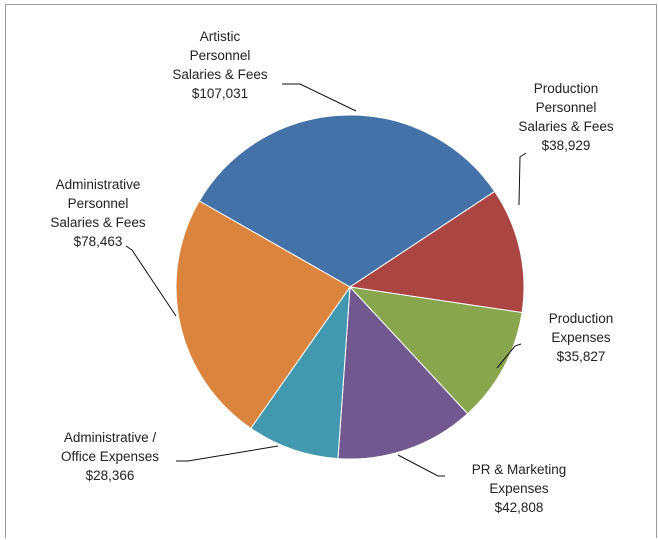 The height and width of the screenshot is (540, 658). I want to click on slice-label-line: $38,929, so click(566, 145).